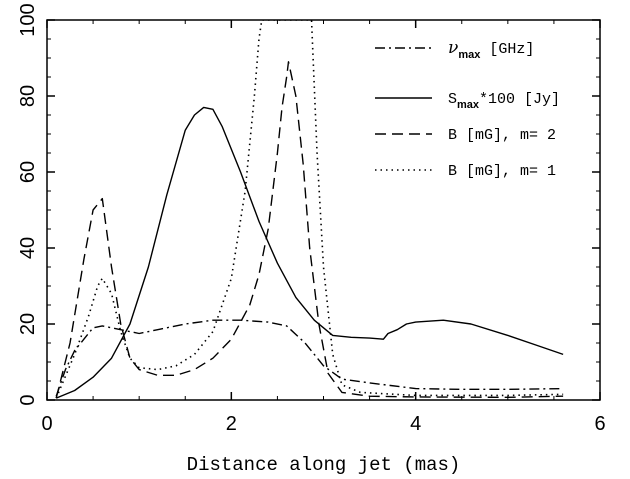 The width and height of the screenshot is (630, 479). I want to click on y-tick-label: 60, so click(28, 172).